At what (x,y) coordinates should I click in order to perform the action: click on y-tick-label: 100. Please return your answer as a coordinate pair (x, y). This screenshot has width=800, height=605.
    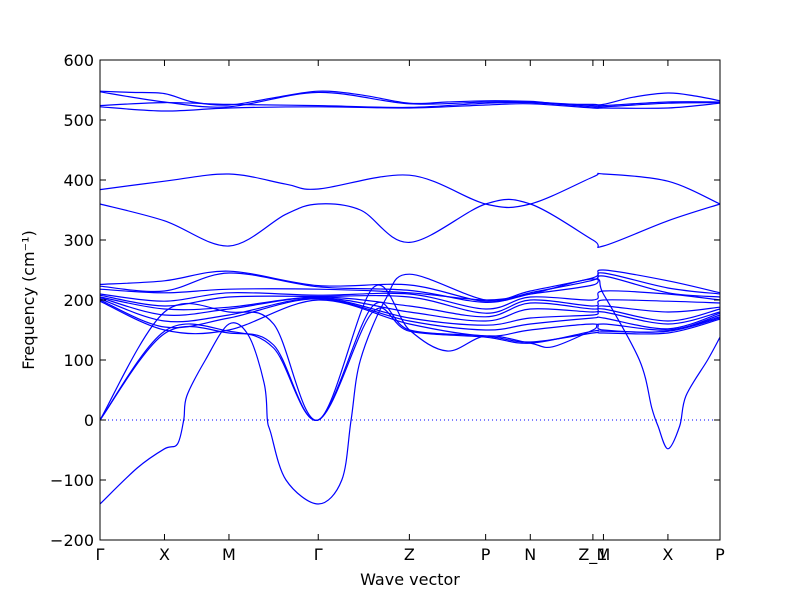
    Looking at the image, I should click on (78, 360).